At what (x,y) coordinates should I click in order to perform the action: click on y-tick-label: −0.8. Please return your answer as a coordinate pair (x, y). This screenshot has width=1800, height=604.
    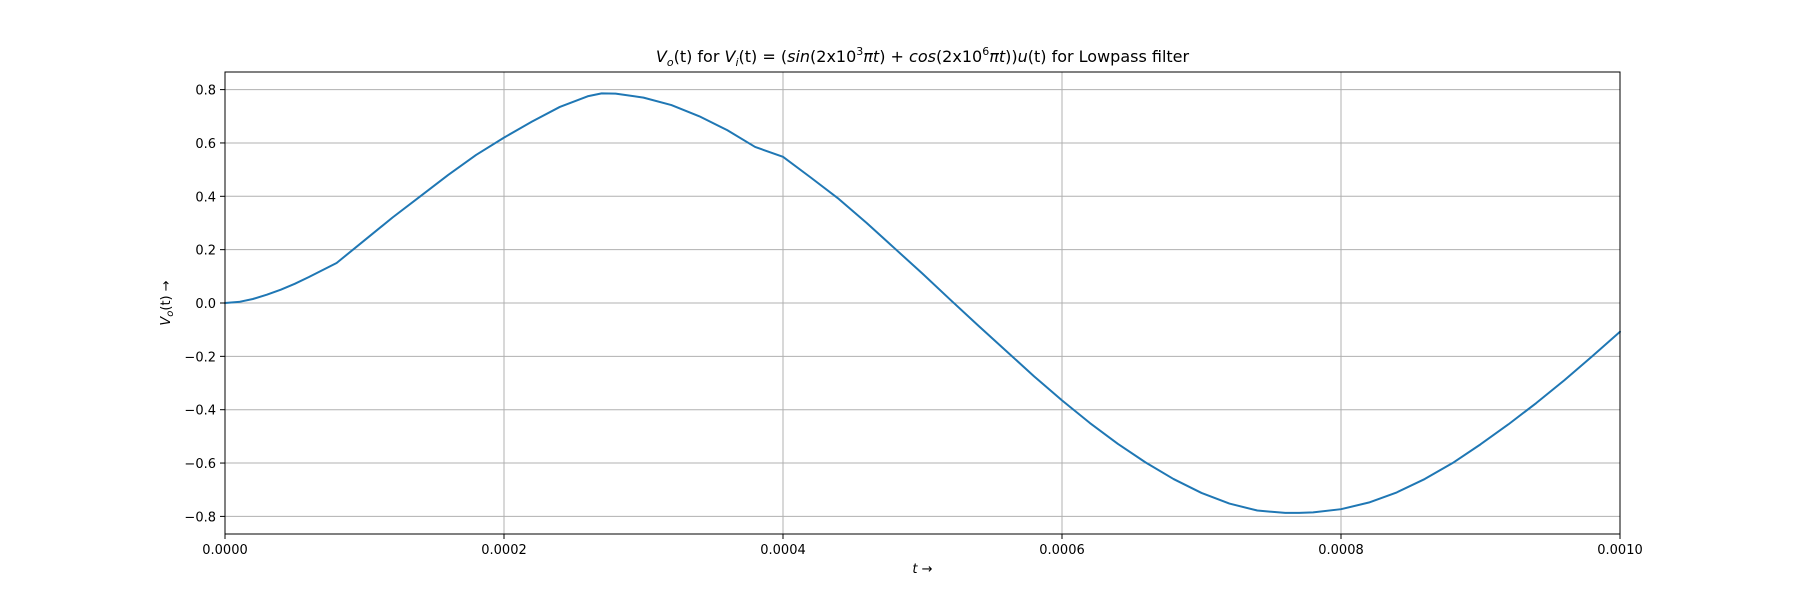
    Looking at the image, I should click on (200, 517).